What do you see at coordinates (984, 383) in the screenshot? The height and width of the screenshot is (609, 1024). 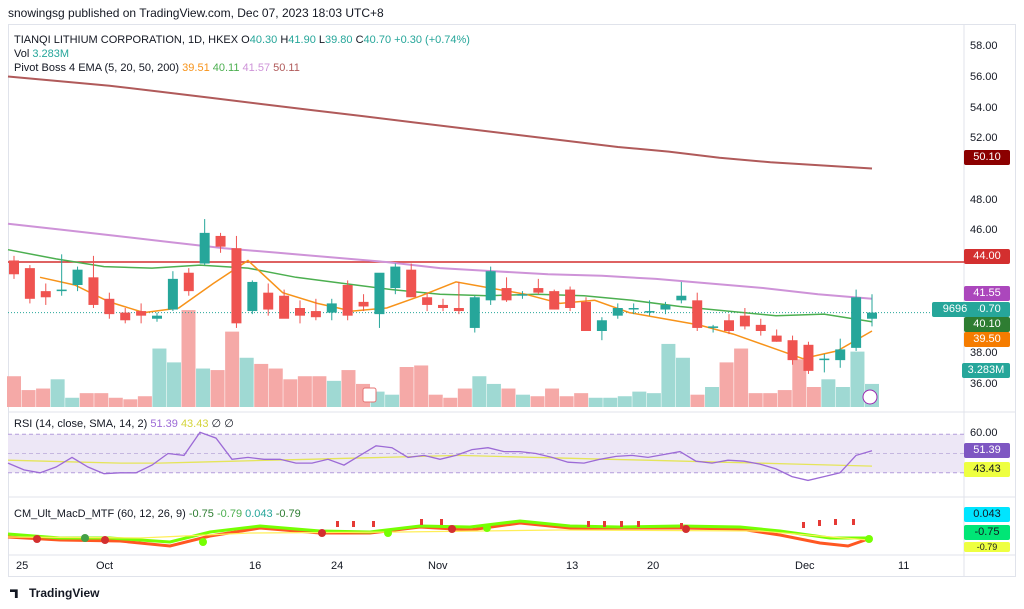 I see `price-tick-label: 36.00` at bounding box center [984, 383].